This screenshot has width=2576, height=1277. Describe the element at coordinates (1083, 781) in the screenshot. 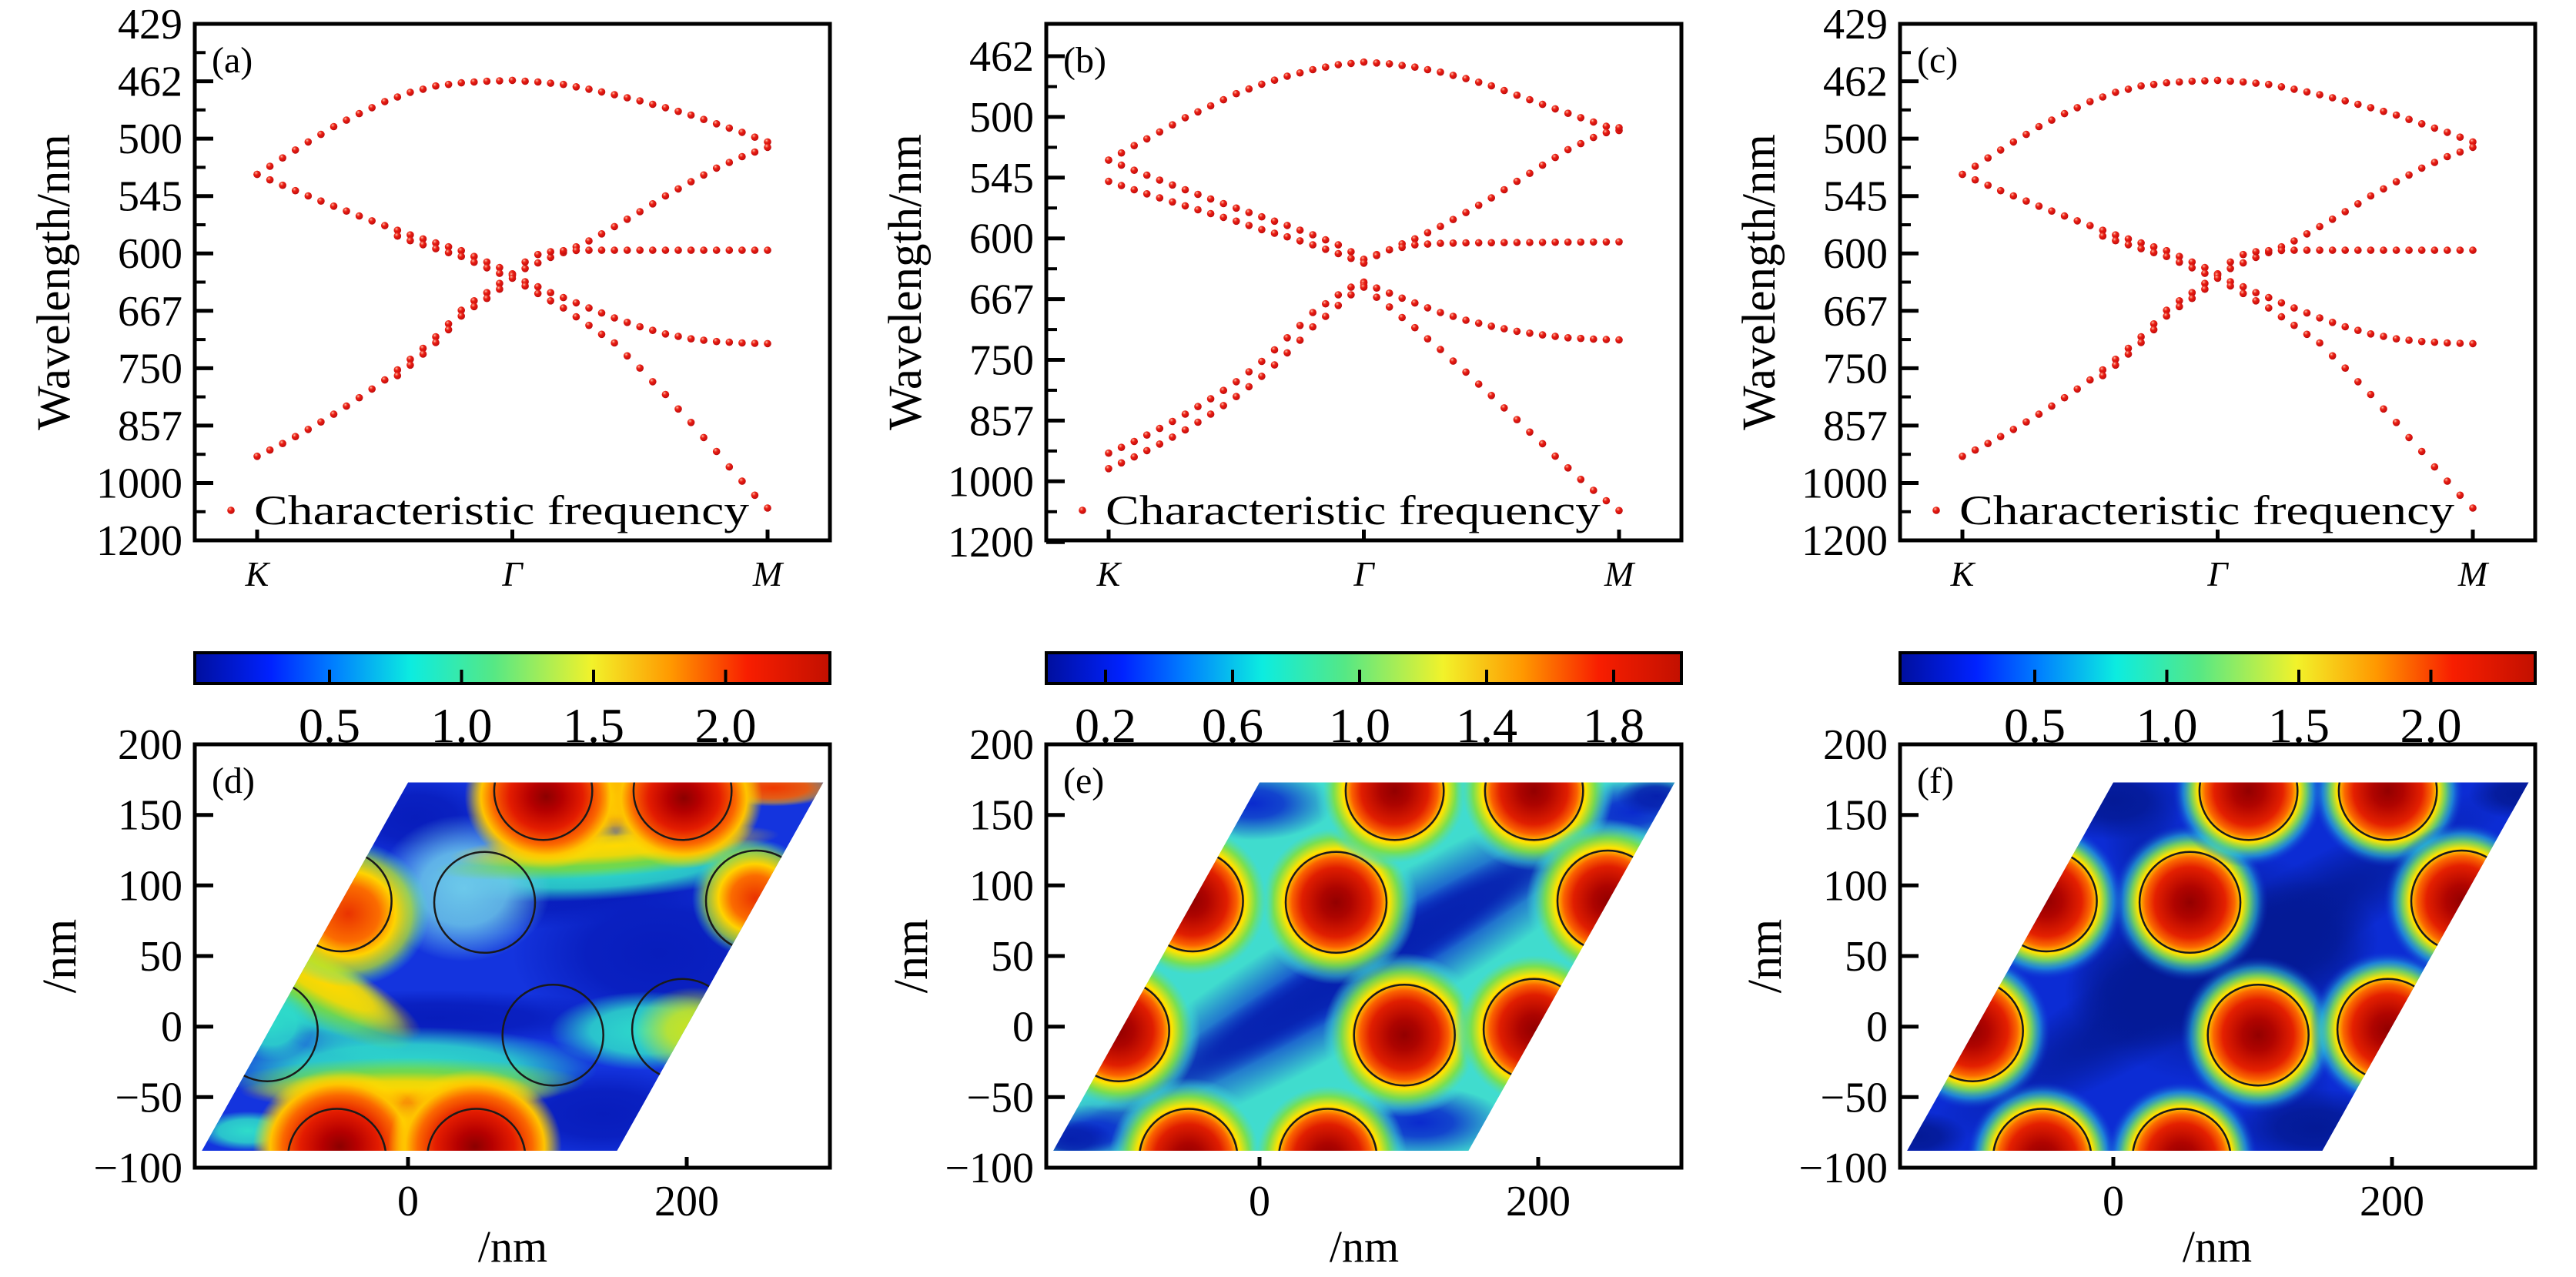

I see `svg-text: (e)` at that location.